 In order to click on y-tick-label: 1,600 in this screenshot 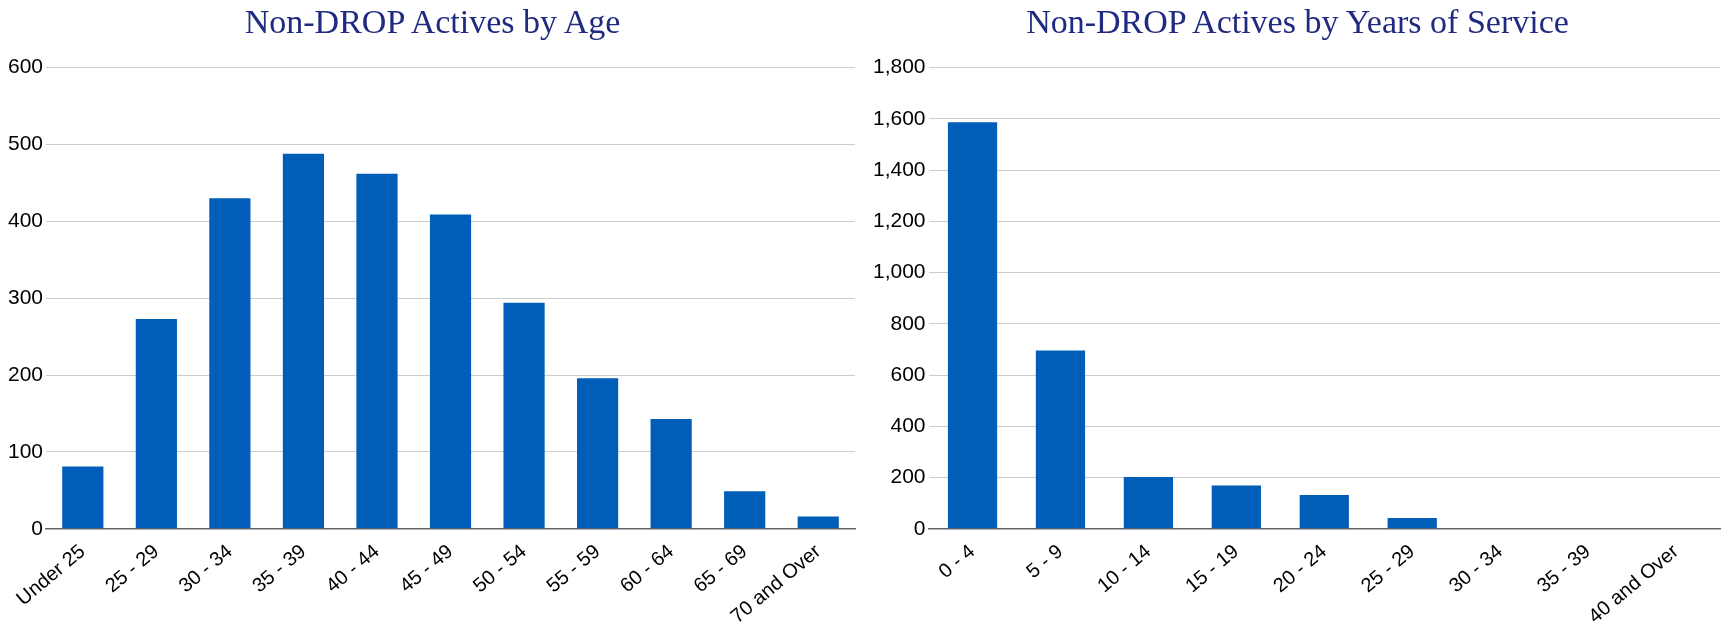, I will do `click(899, 117)`.